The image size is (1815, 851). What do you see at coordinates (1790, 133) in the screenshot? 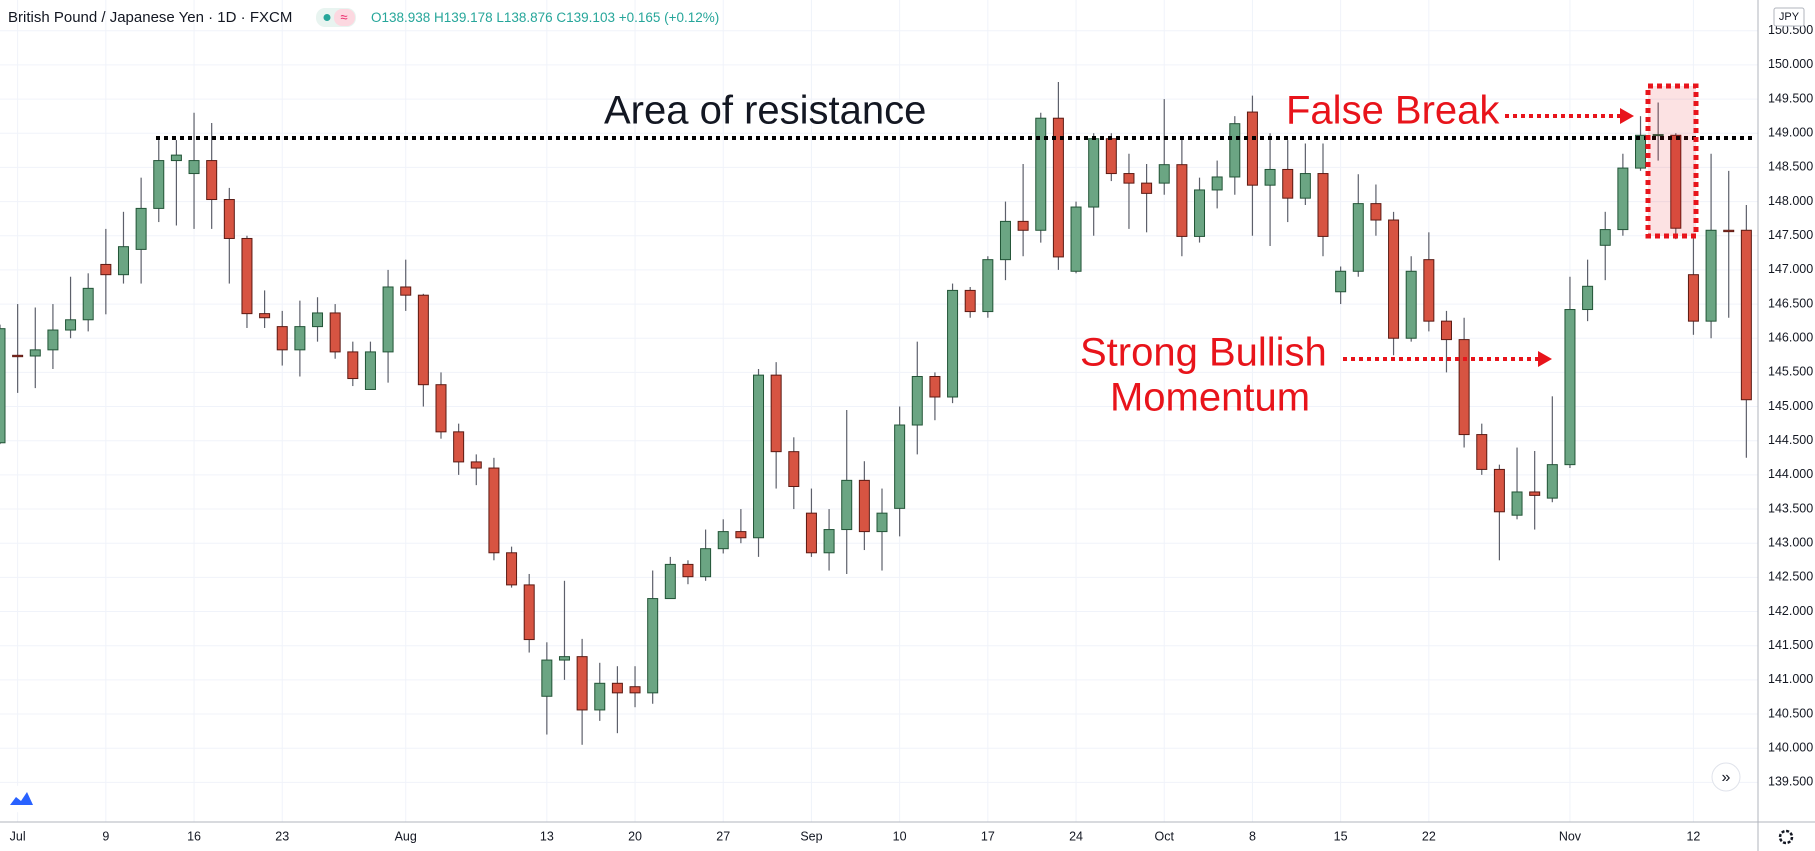
I see `y-tick-label: 149.000` at bounding box center [1790, 133].